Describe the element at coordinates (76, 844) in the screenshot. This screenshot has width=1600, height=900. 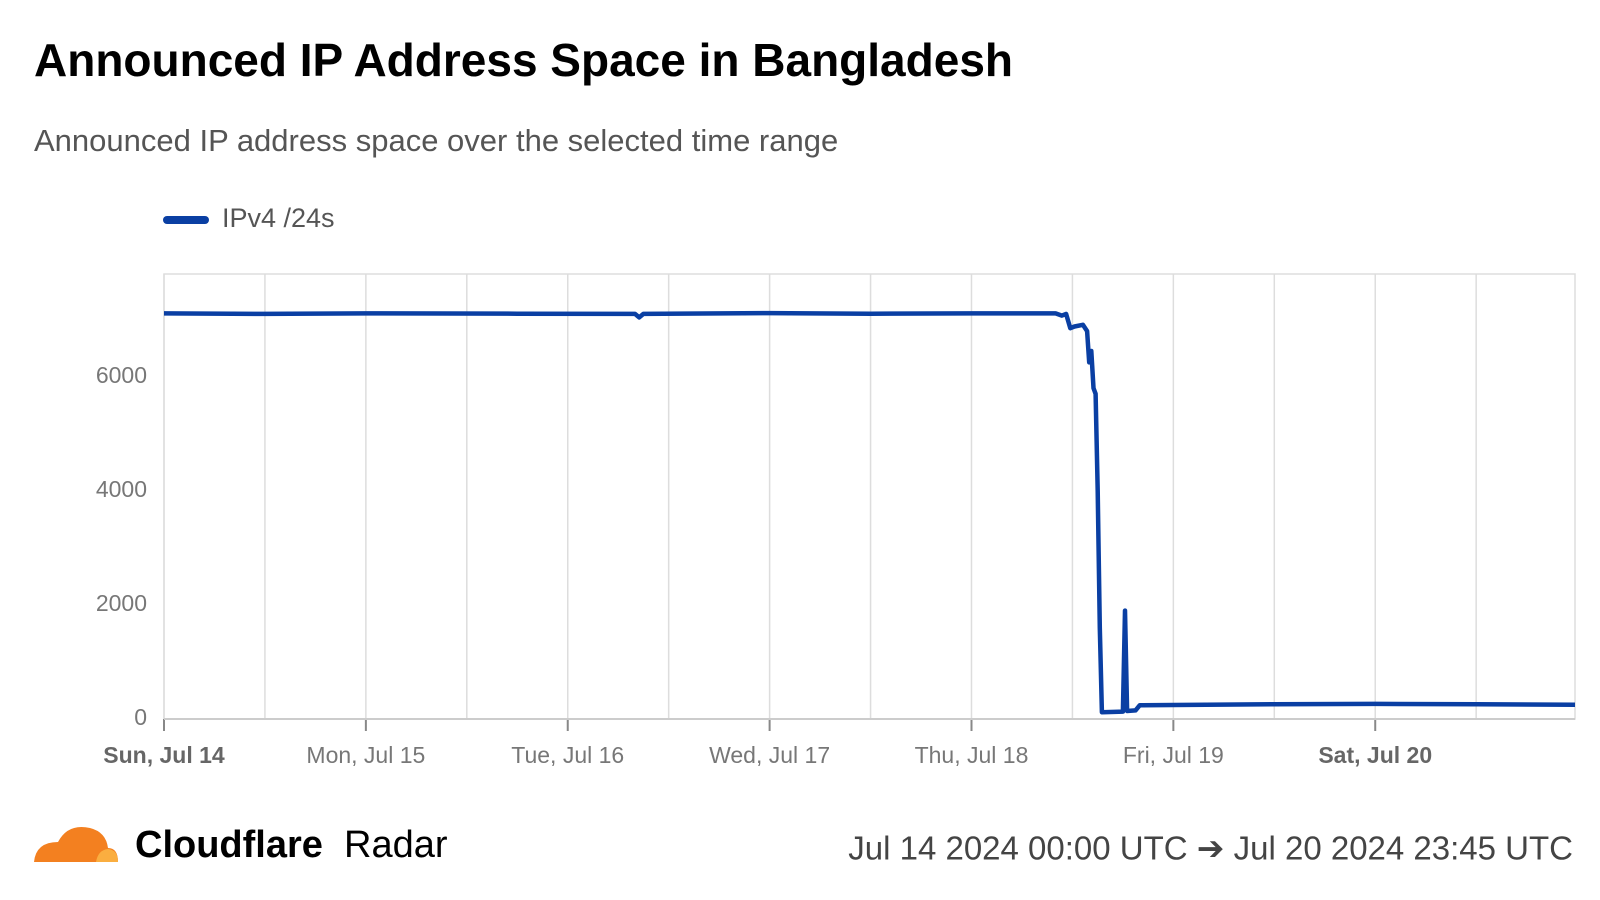
I see `footer-logo` at that location.